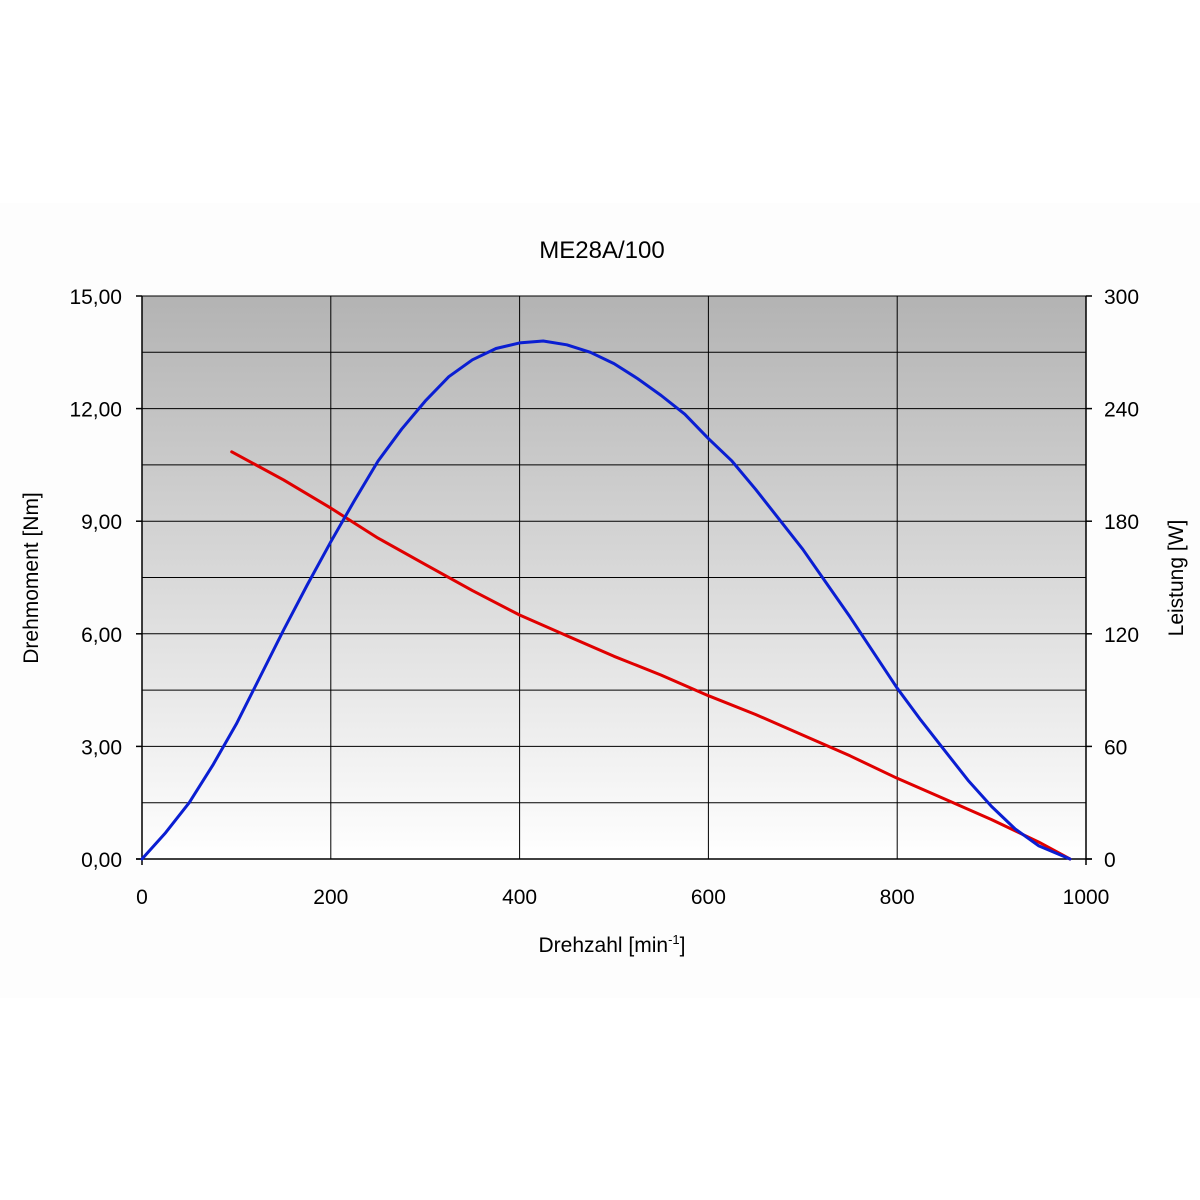 Image resolution: width=1200 pixels, height=1200 pixels. Describe the element at coordinates (142, 897) in the screenshot. I see `x-tick-label: 0` at that location.